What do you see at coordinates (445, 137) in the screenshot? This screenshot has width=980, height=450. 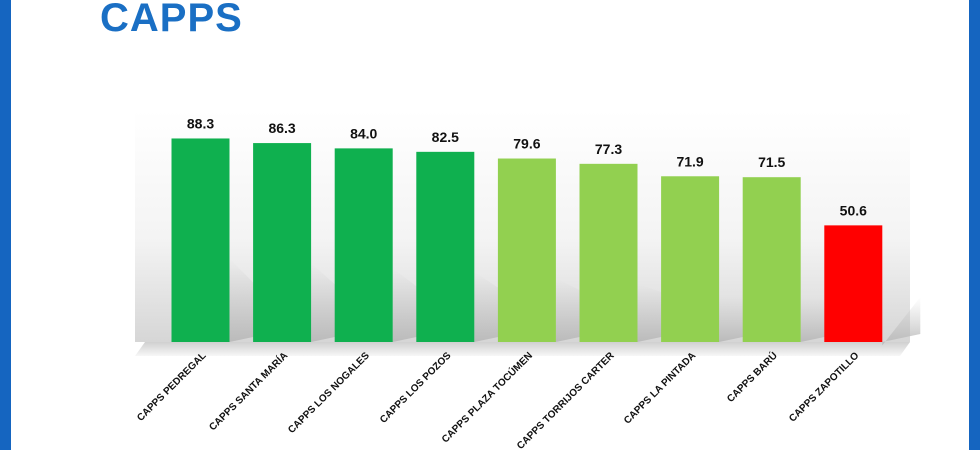 I see `bar-value-label: 82.5` at bounding box center [445, 137].